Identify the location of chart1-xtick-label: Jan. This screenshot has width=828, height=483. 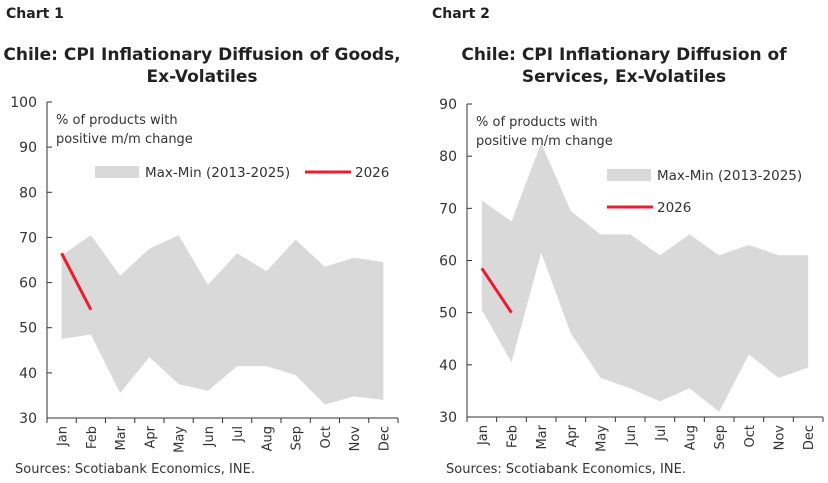
(63, 436).